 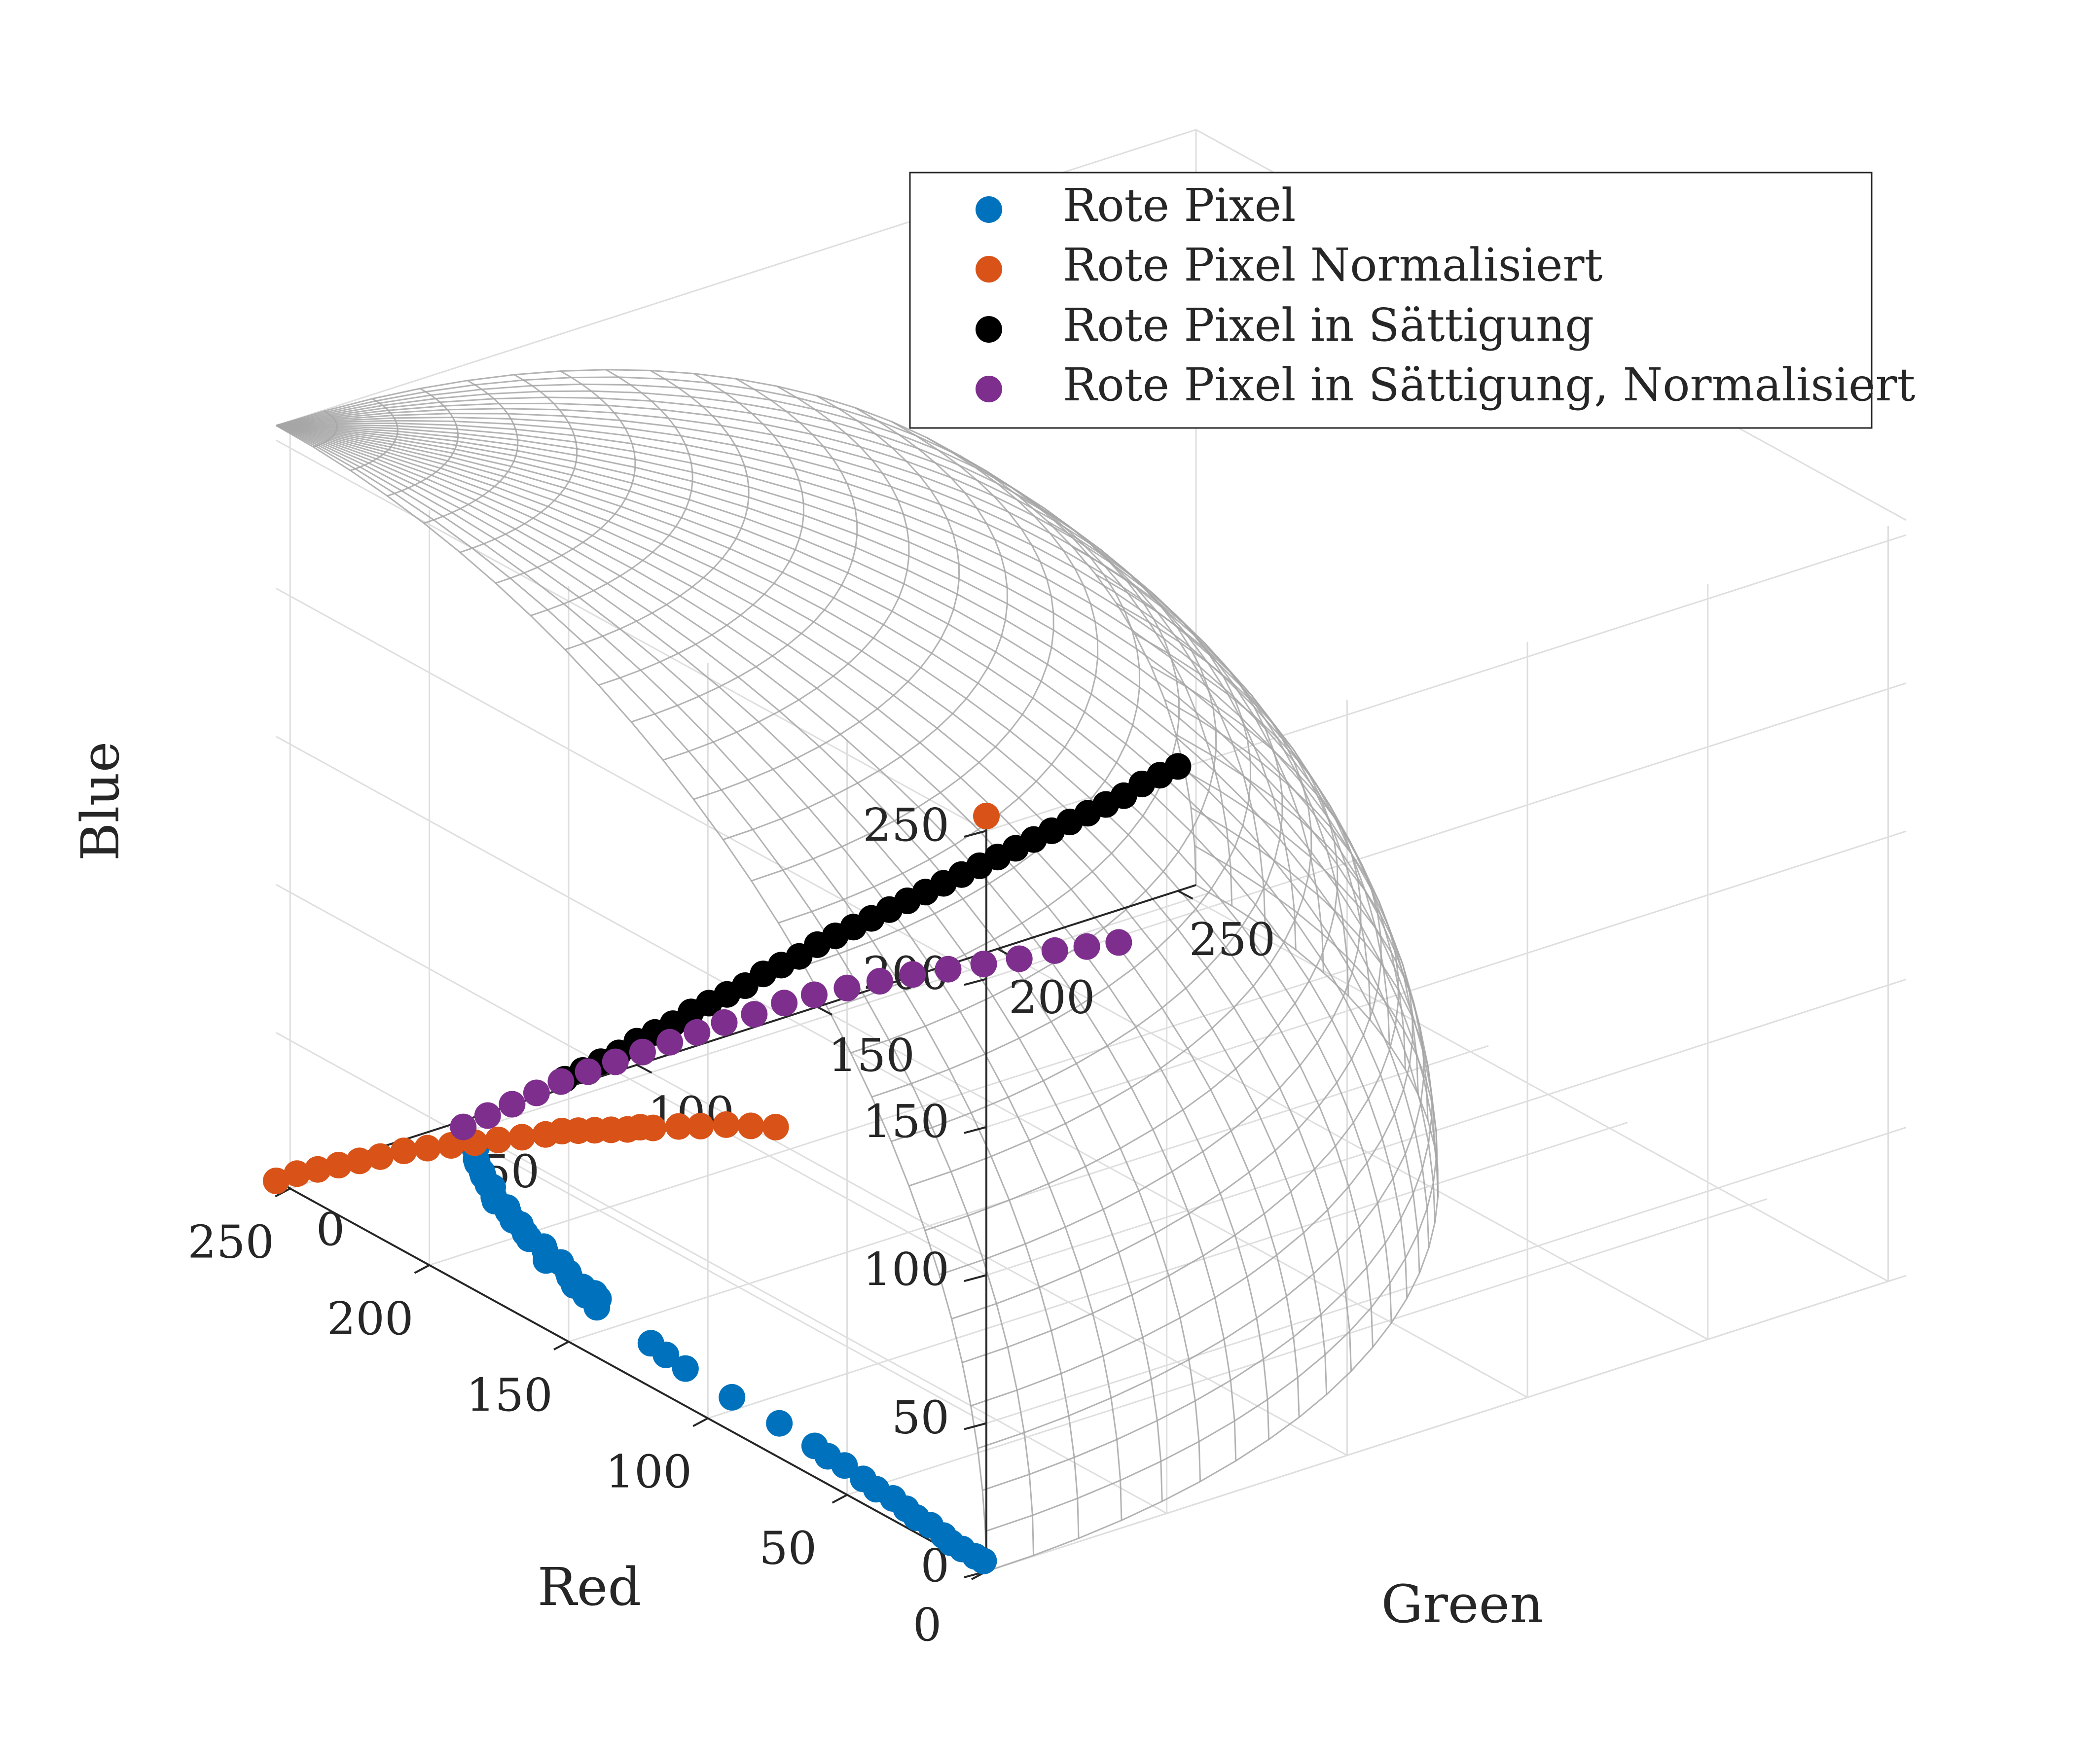 What do you see at coordinates (1391, 300) in the screenshot?
I see `legend-box` at bounding box center [1391, 300].